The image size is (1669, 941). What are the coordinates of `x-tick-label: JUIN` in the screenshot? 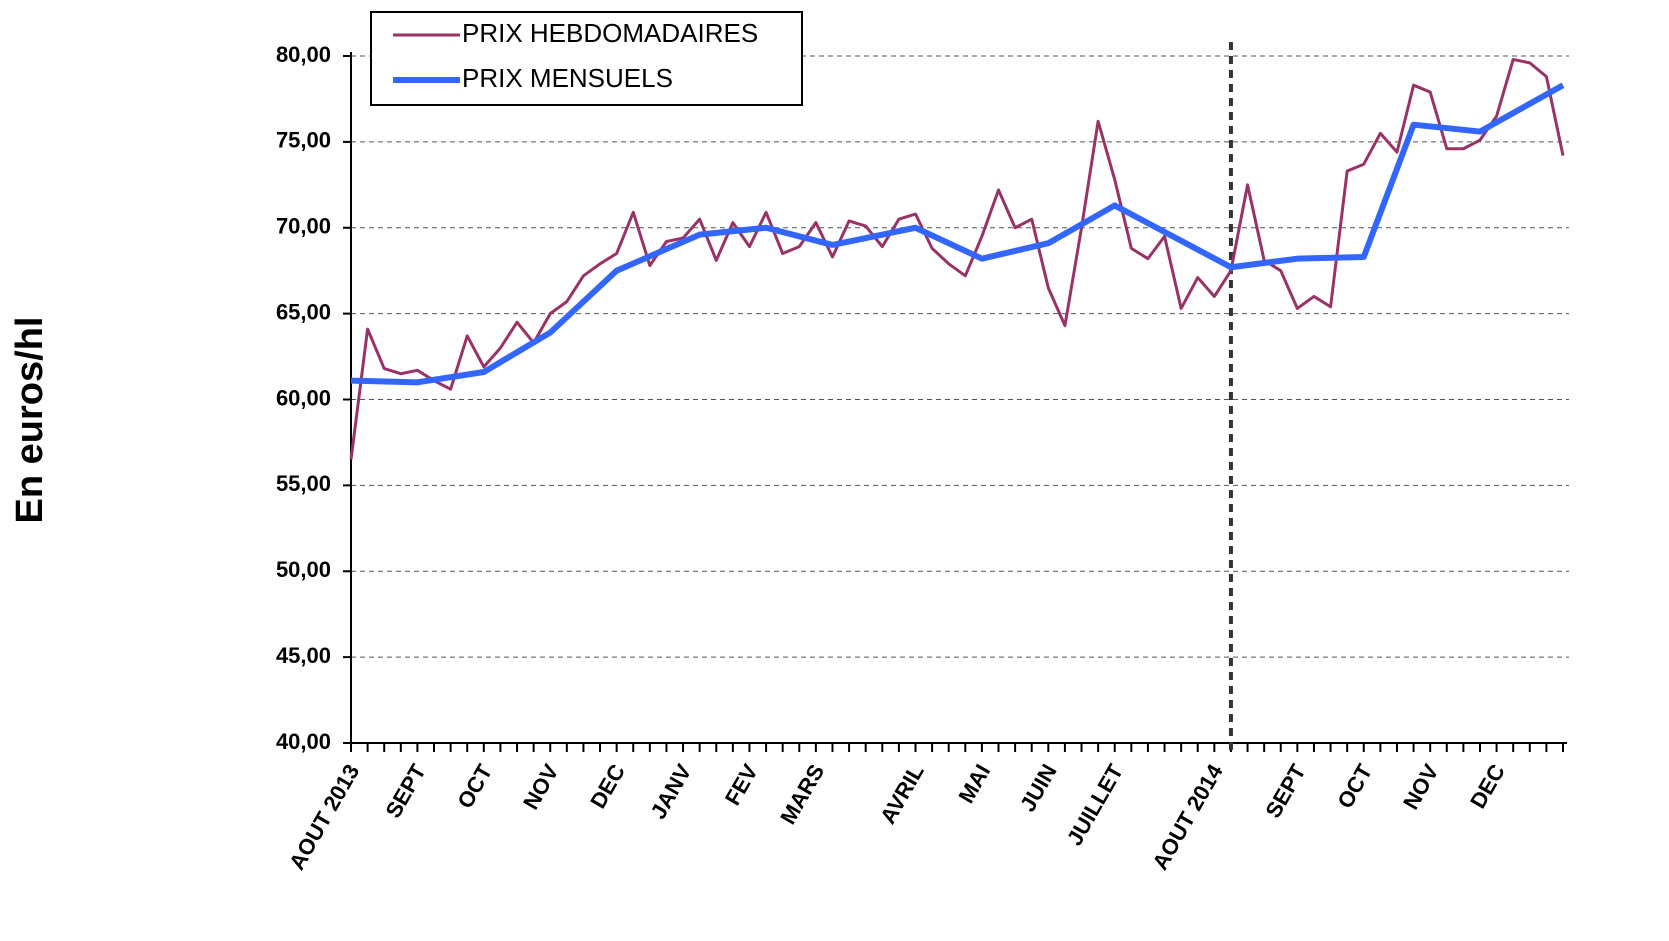 It's located at (1038, 788).